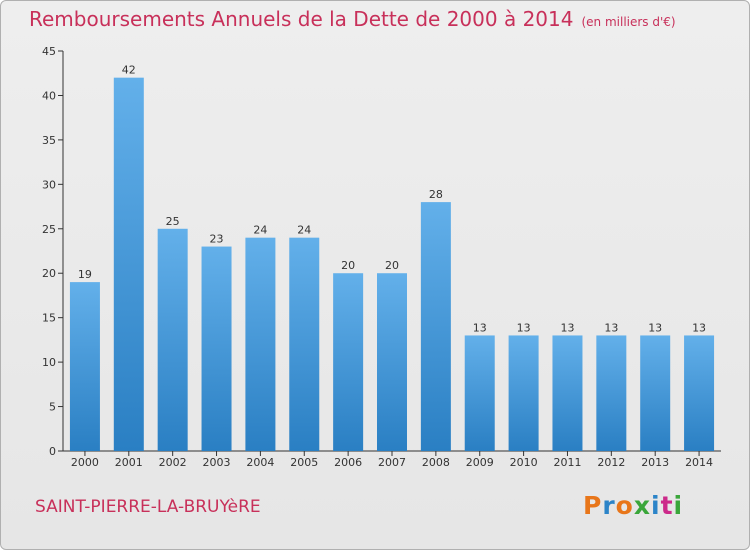  I want to click on data-label-2006: 20, so click(348, 265).